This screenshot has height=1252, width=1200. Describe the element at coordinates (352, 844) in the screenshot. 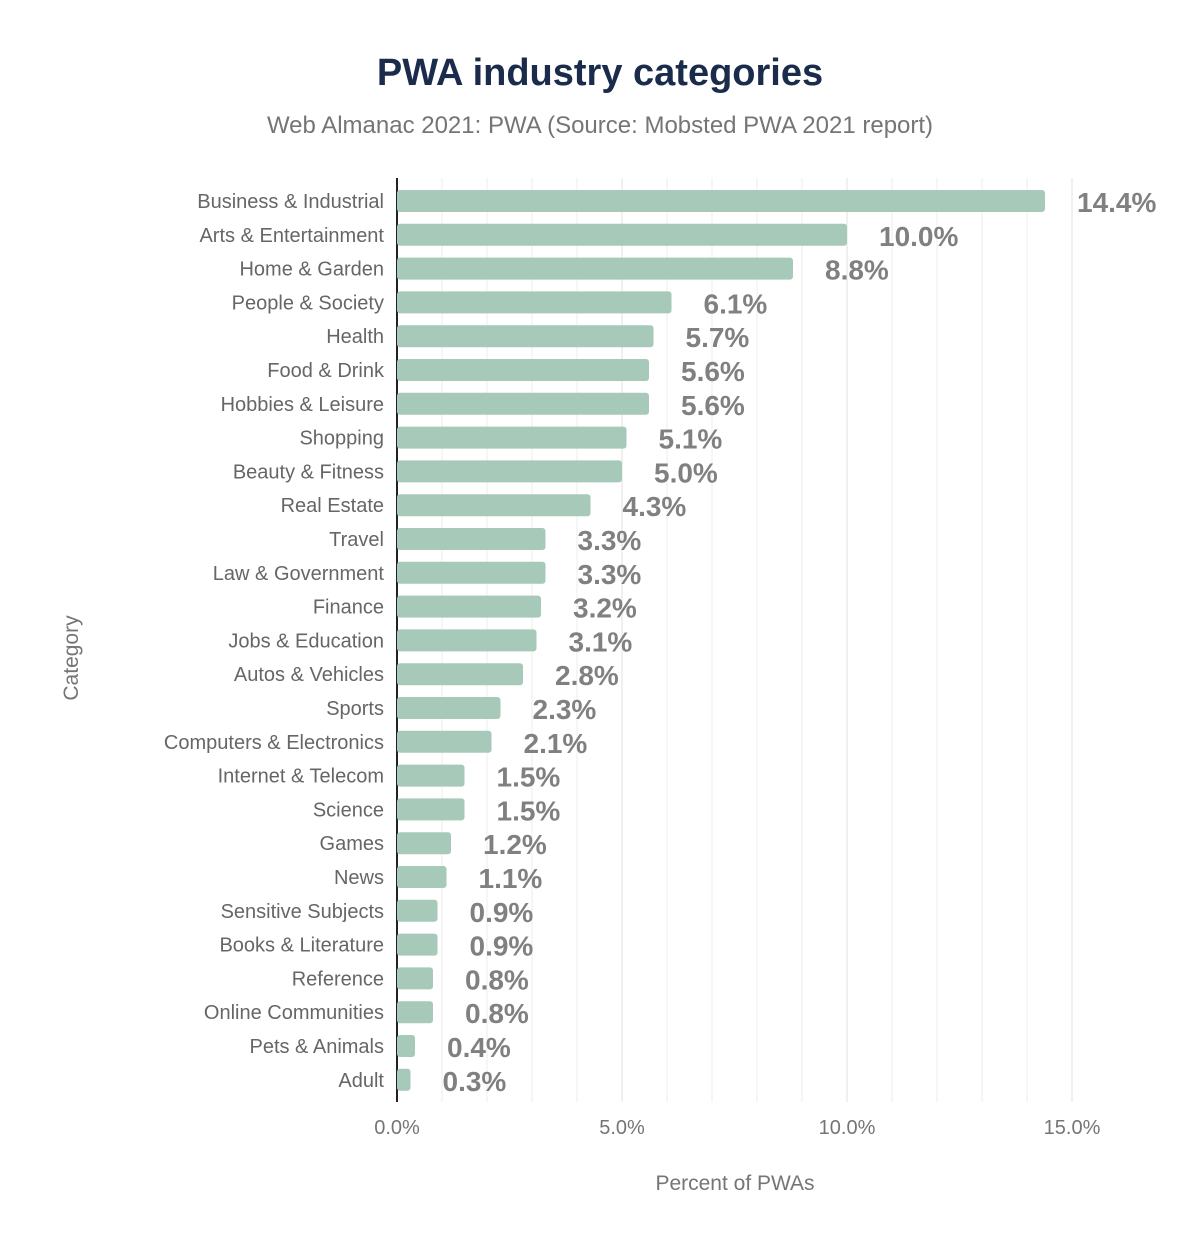

I see `category-label: Games` at that location.